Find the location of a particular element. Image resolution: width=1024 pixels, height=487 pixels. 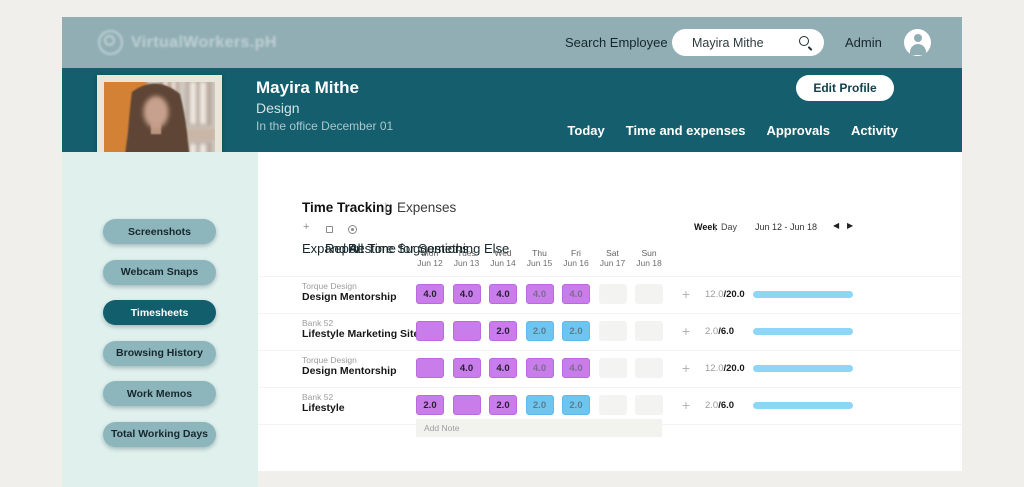

app-logo-text: VirtualWorkers.pH is located at coordinates (204, 42).